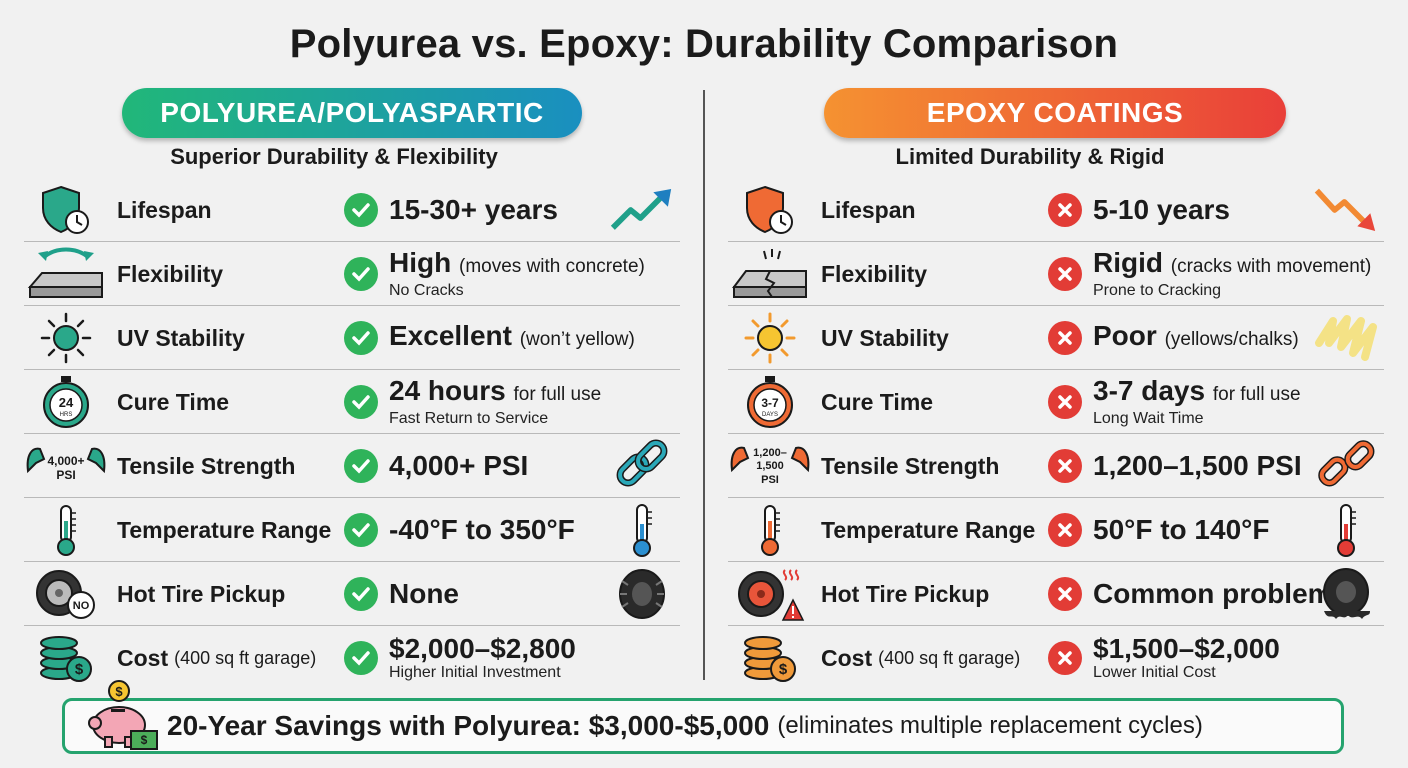 The image size is (1408, 768). What do you see at coordinates (1181, 529) in the screenshot?
I see `row-value: 50°F to 140°F` at bounding box center [1181, 529].